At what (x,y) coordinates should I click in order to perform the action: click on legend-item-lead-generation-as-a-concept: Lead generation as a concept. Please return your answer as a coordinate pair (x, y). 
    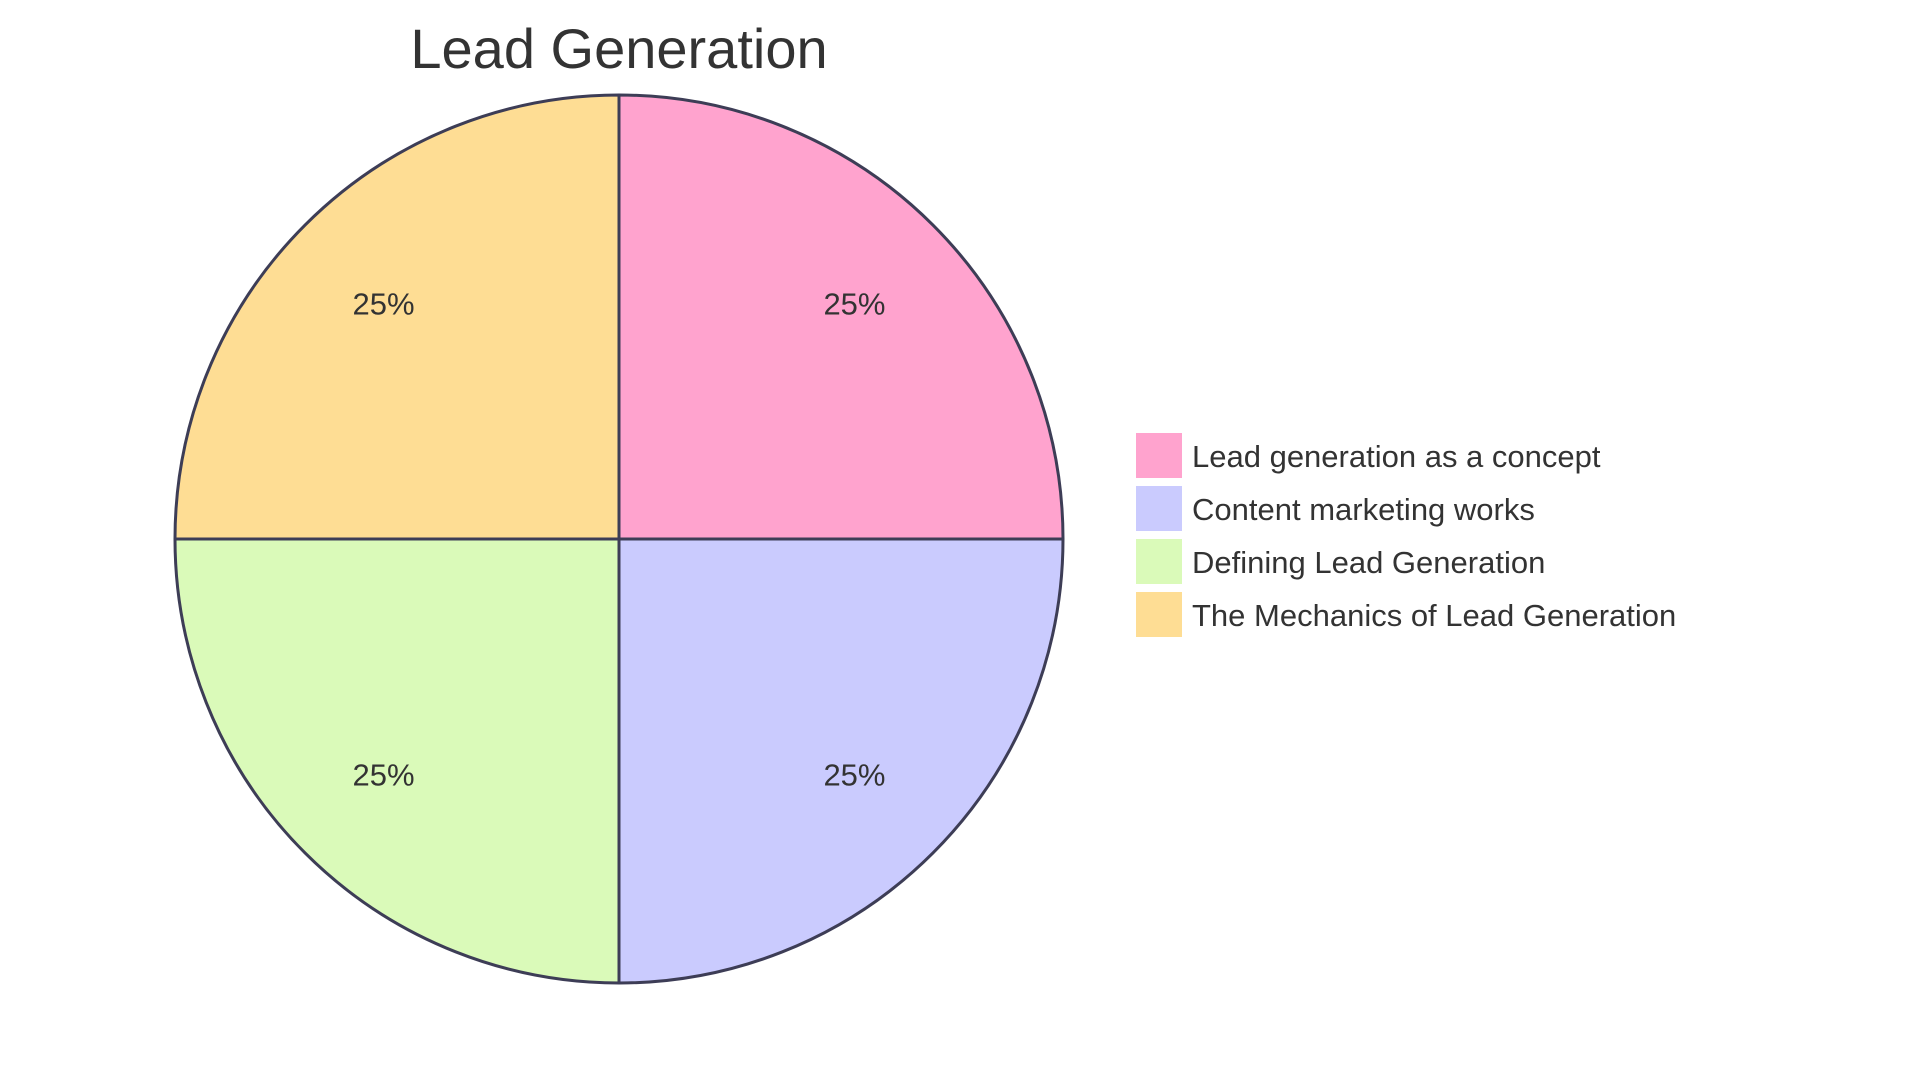
    Looking at the image, I should click on (1368, 455).